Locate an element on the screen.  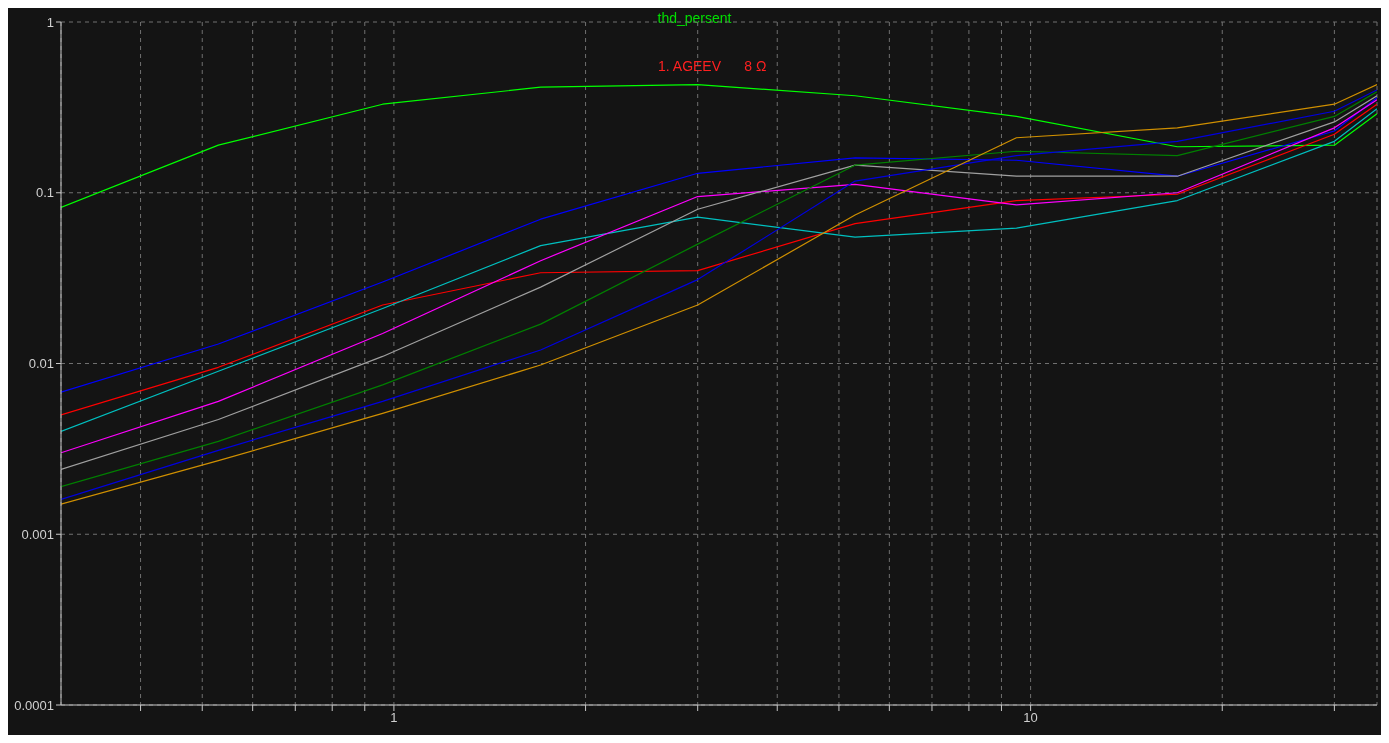
y-tick-label: 1 is located at coordinates (50, 22).